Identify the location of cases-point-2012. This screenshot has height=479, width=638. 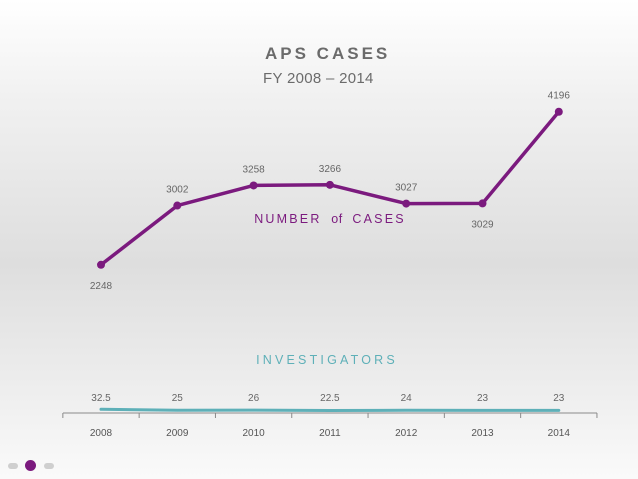
(406, 203).